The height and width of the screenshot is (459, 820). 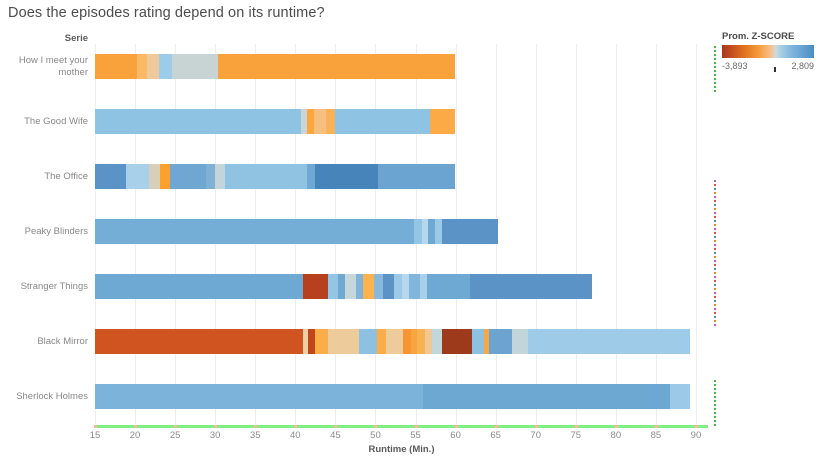 I want to click on x-tick-label: 40, so click(x=295, y=435).